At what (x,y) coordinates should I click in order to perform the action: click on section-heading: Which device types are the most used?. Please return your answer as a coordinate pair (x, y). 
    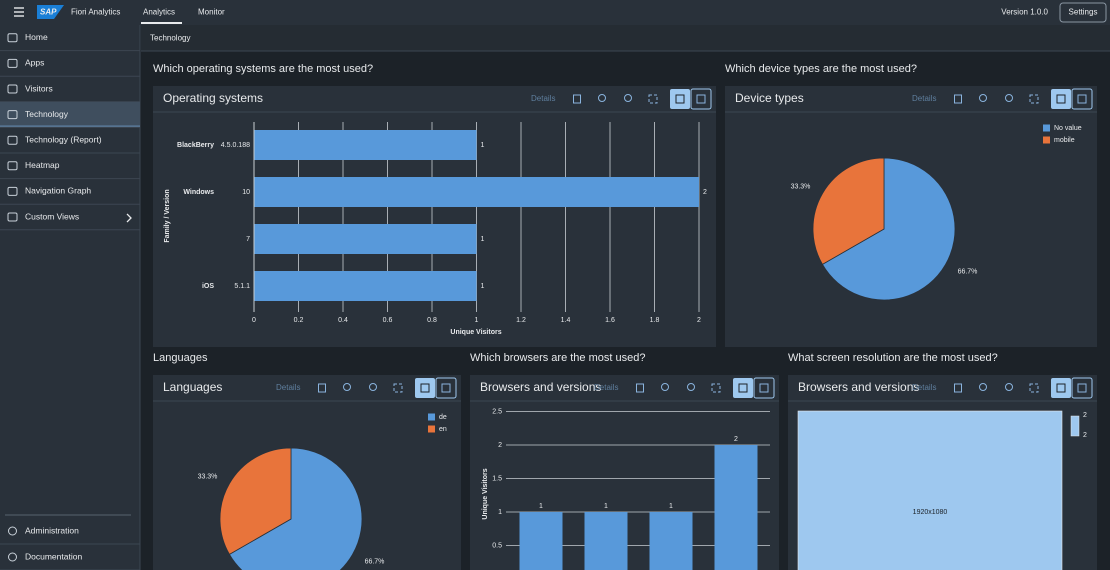
    Looking at the image, I should click on (821, 69).